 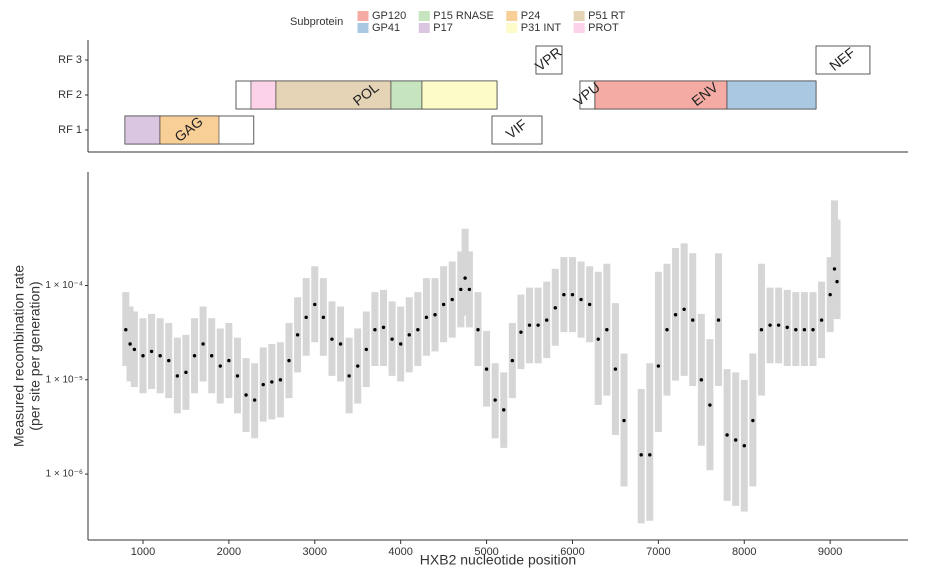 I want to click on y-tick-label: 1 × 10⁻⁶, so click(x=64, y=474).